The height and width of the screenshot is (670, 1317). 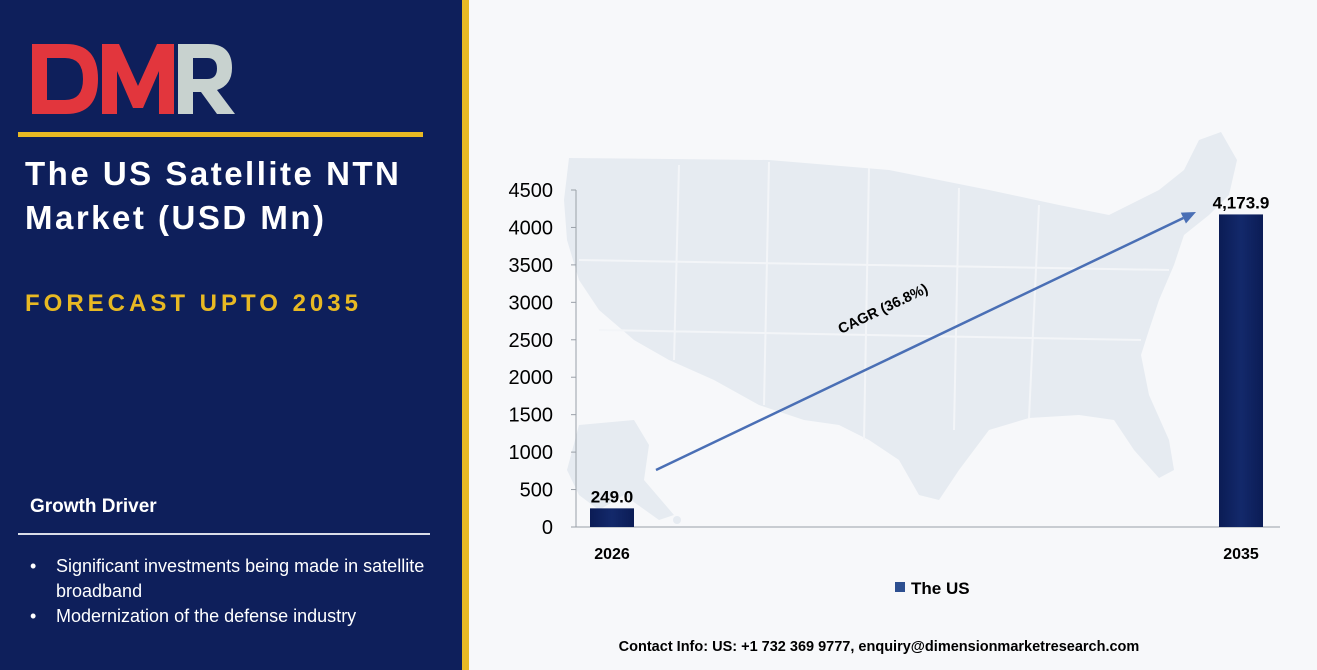 I want to click on bar-2035, so click(x=1241, y=370).